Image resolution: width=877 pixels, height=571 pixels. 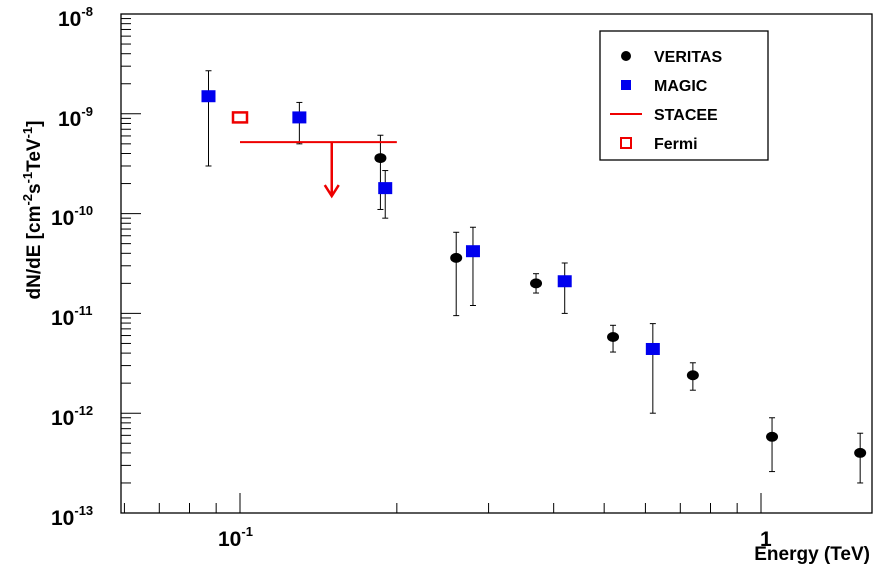 I want to click on legend: VERITAS MAGIC STACEE Fermi, so click(x=684, y=95).